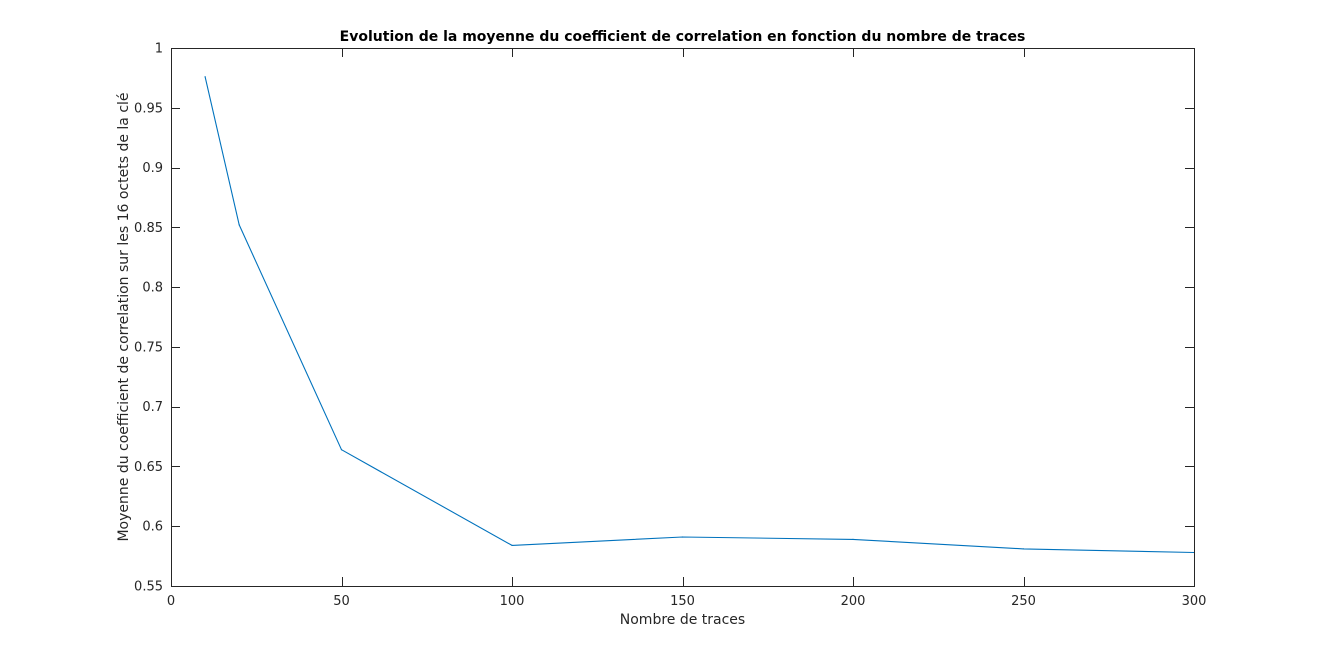  I want to click on x-tick-label: 0, so click(171, 601).